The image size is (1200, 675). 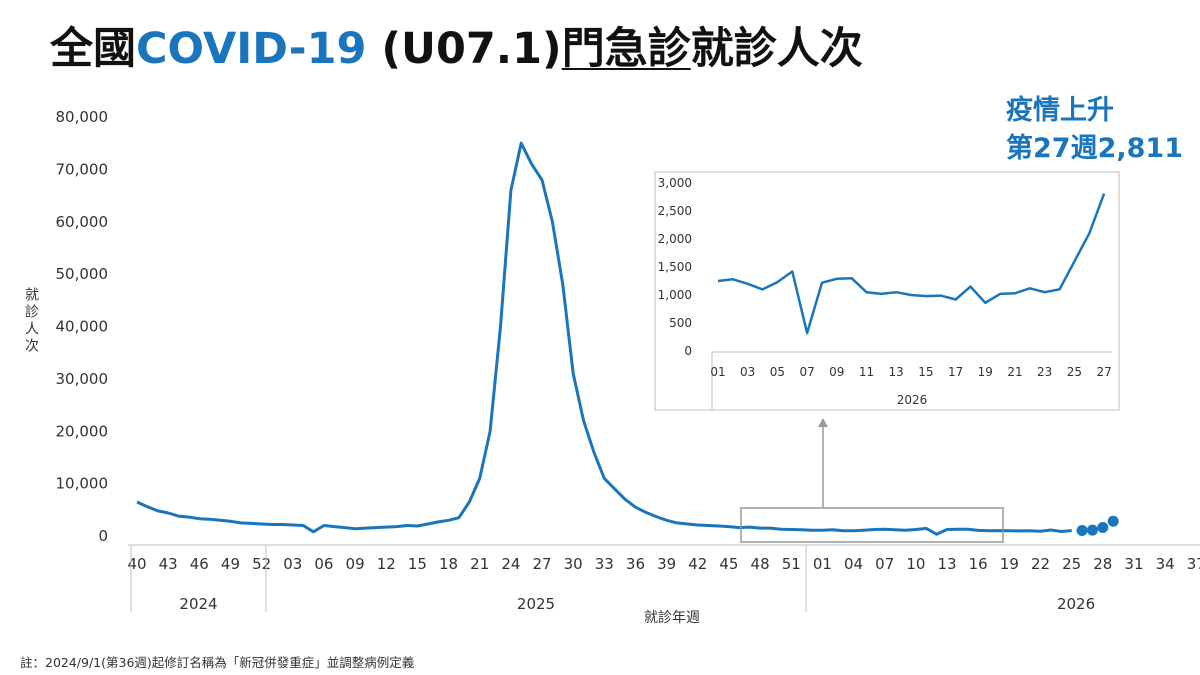 I want to click on inset-x-tick-label: 01, so click(x=717, y=372).